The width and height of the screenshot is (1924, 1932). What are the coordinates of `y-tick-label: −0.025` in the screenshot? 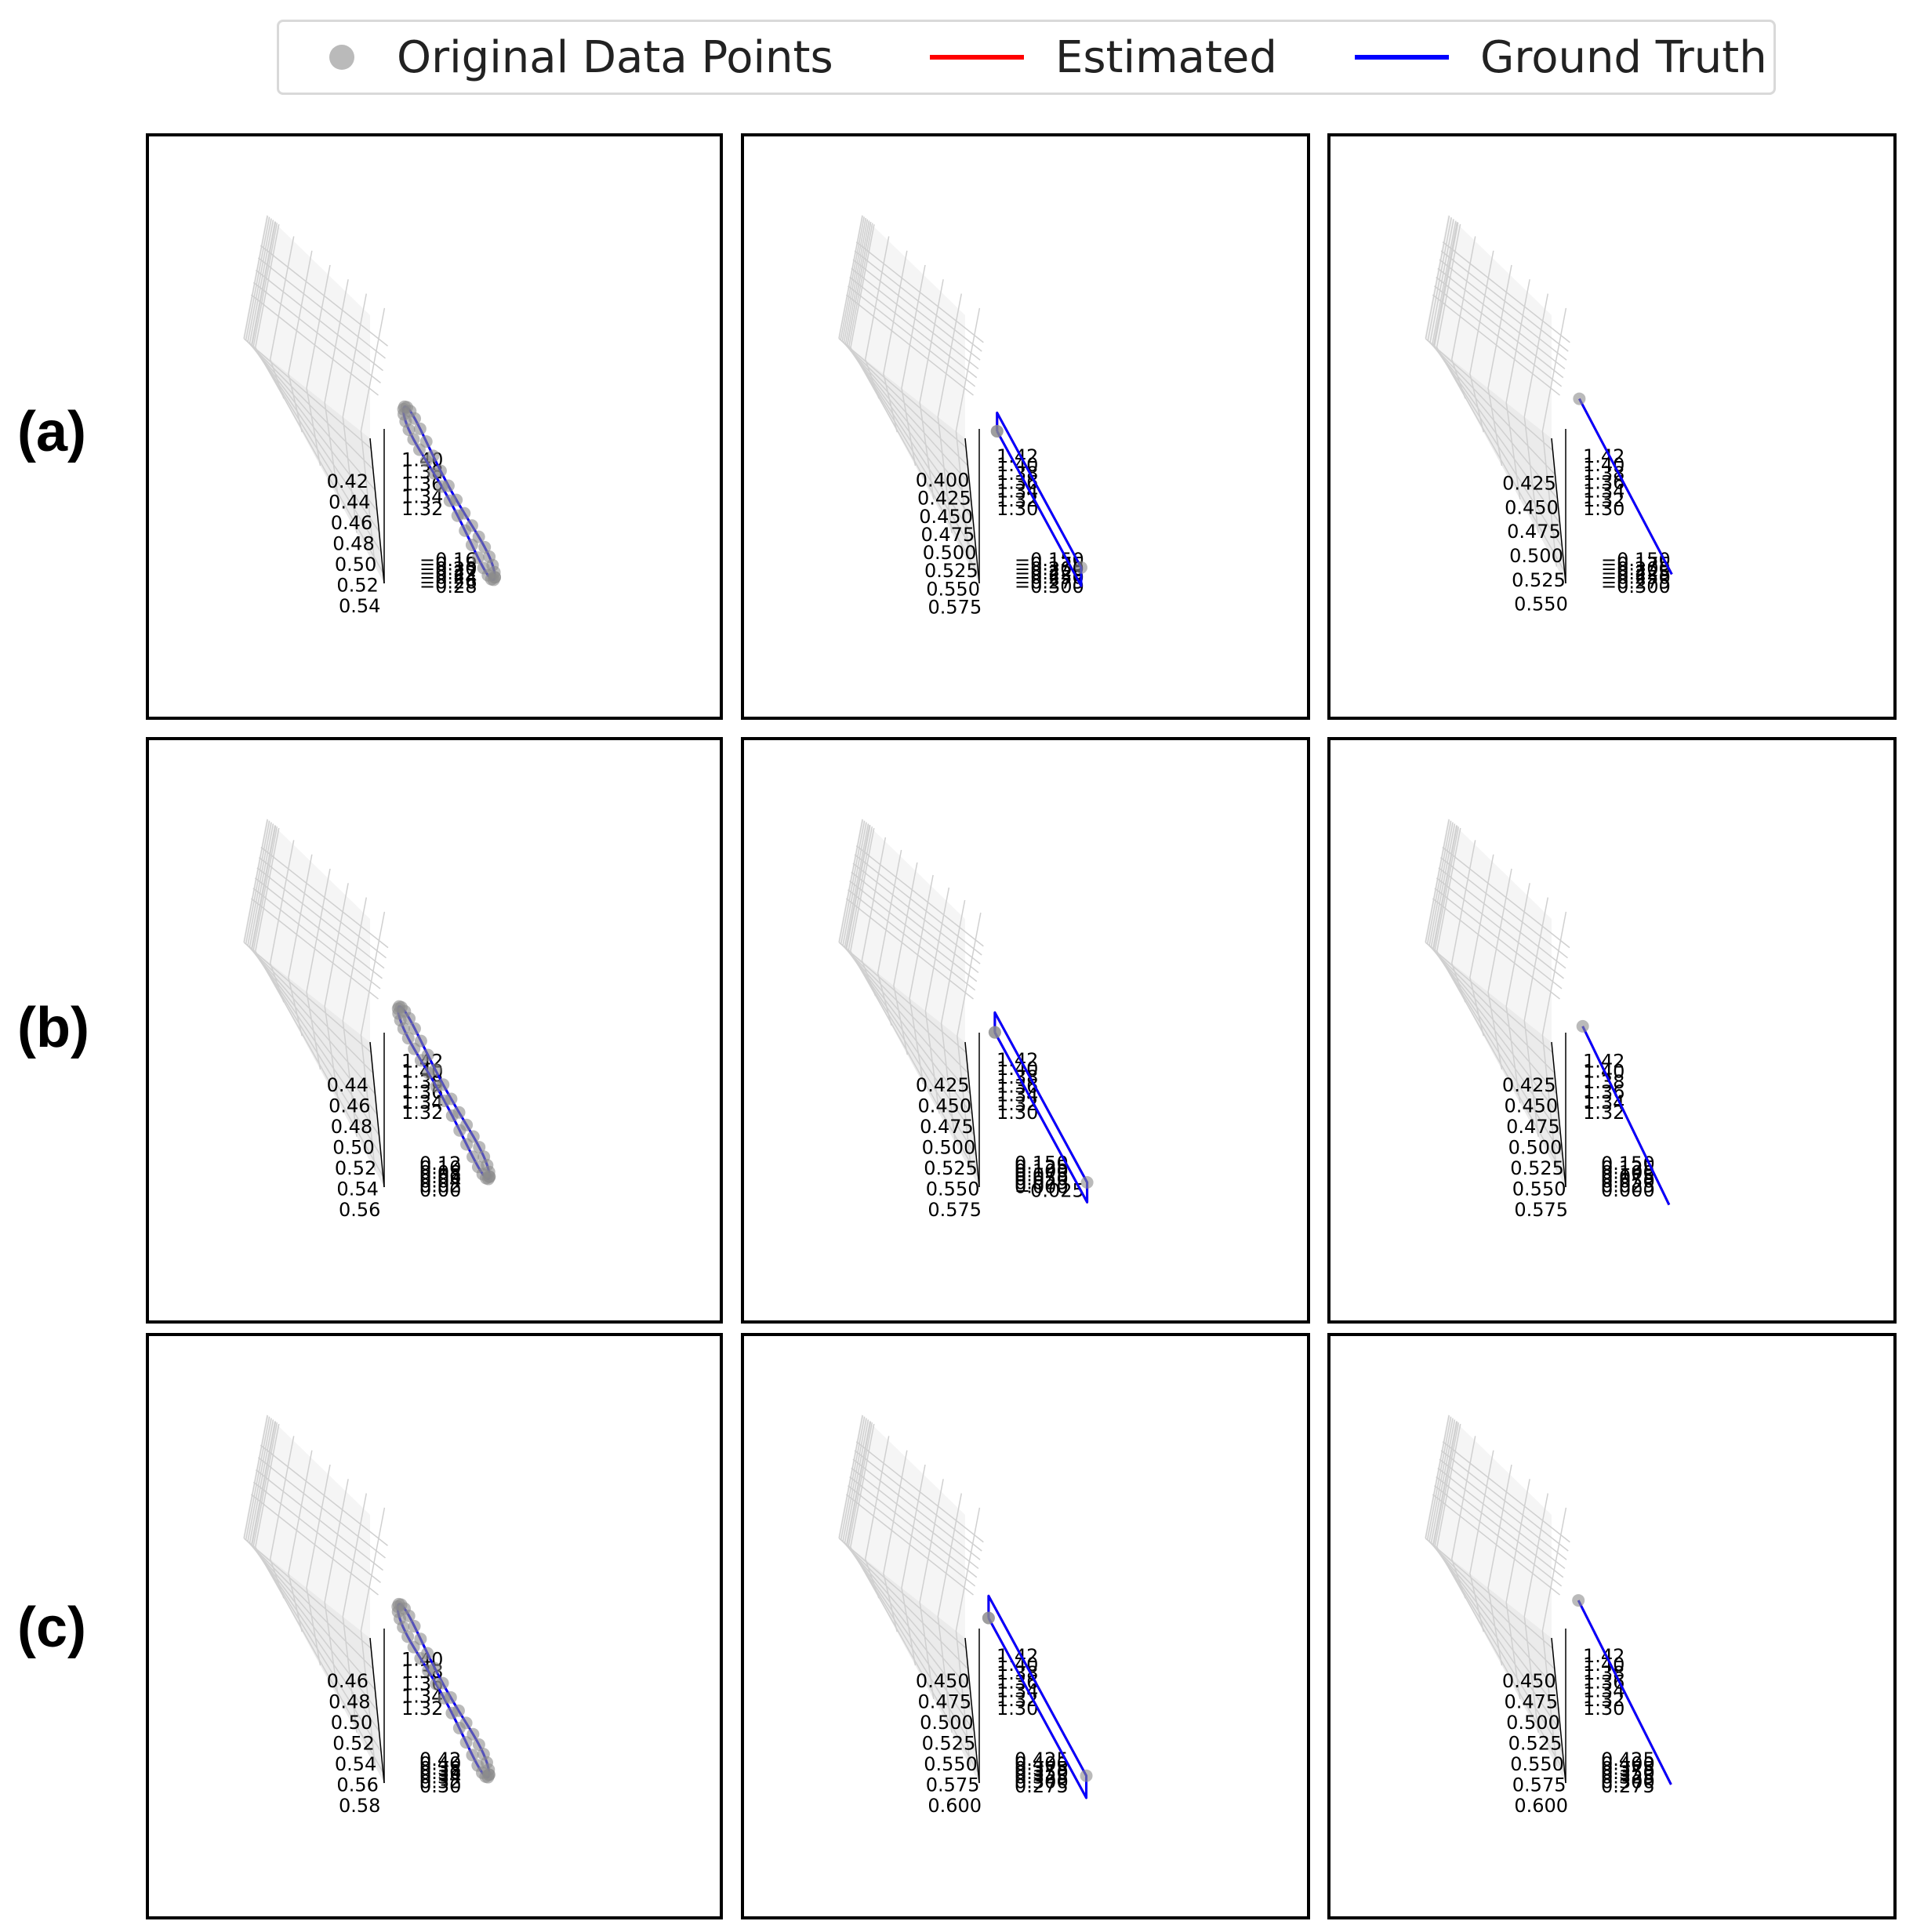 It's located at (1049, 1191).